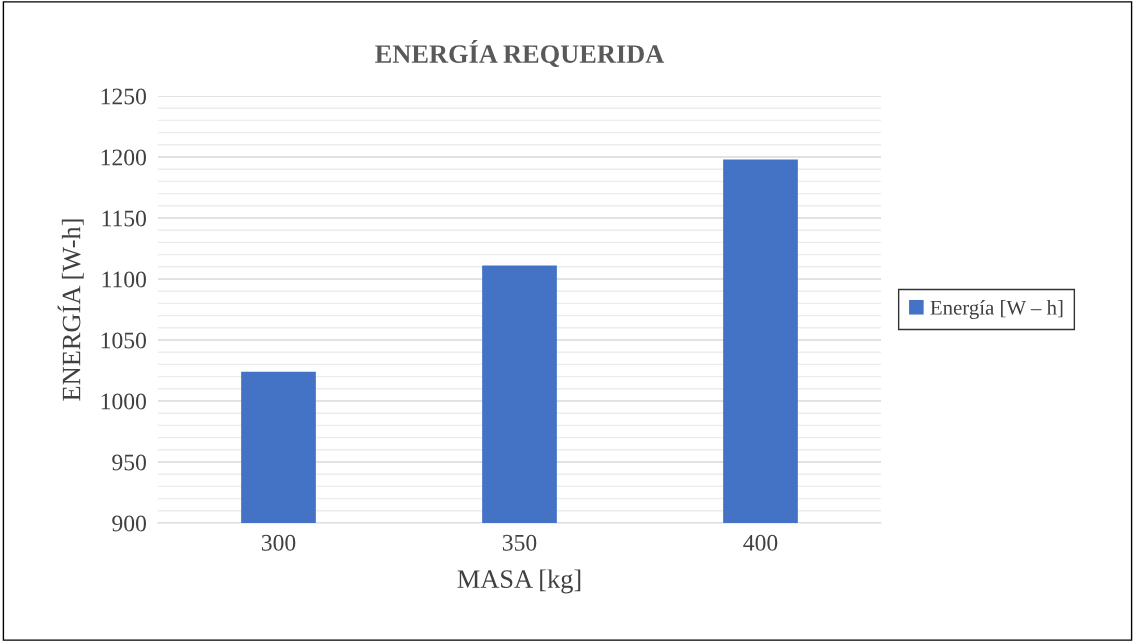  I want to click on x-tick-label: 350, so click(519, 542).